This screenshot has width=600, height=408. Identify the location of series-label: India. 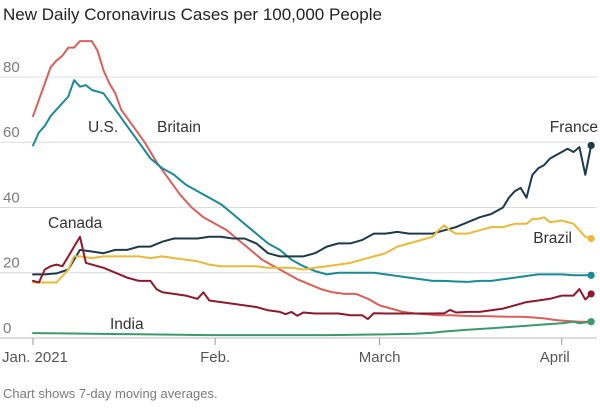
(127, 324).